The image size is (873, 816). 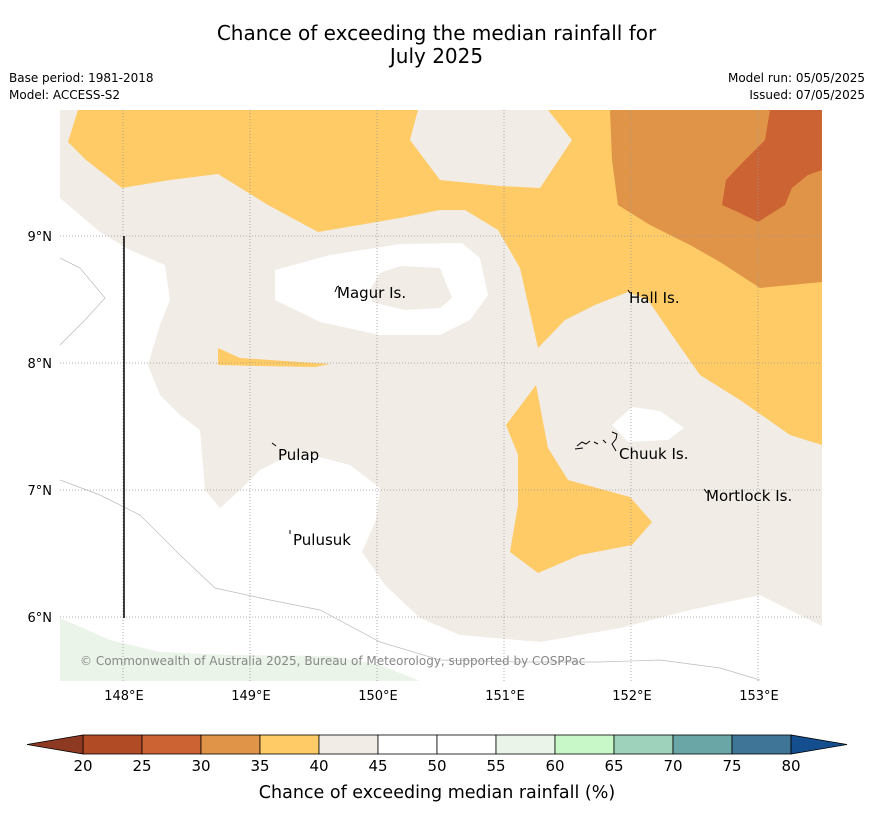 I want to click on lat-label: 8°N, so click(x=40, y=364).